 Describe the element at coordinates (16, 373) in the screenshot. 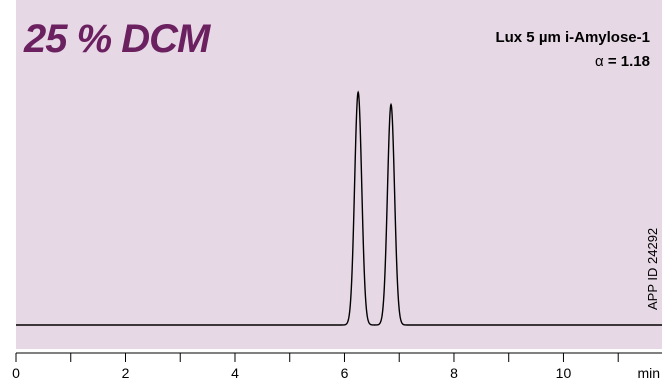

I see `x-tick-label: 0` at that location.